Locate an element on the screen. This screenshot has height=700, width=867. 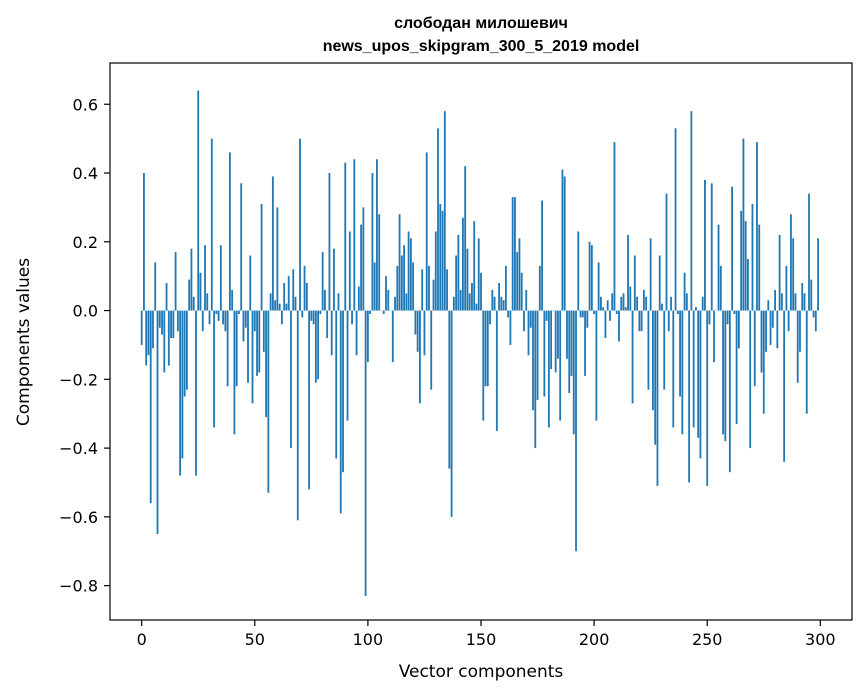
x-tick-label: 300 is located at coordinates (820, 639).